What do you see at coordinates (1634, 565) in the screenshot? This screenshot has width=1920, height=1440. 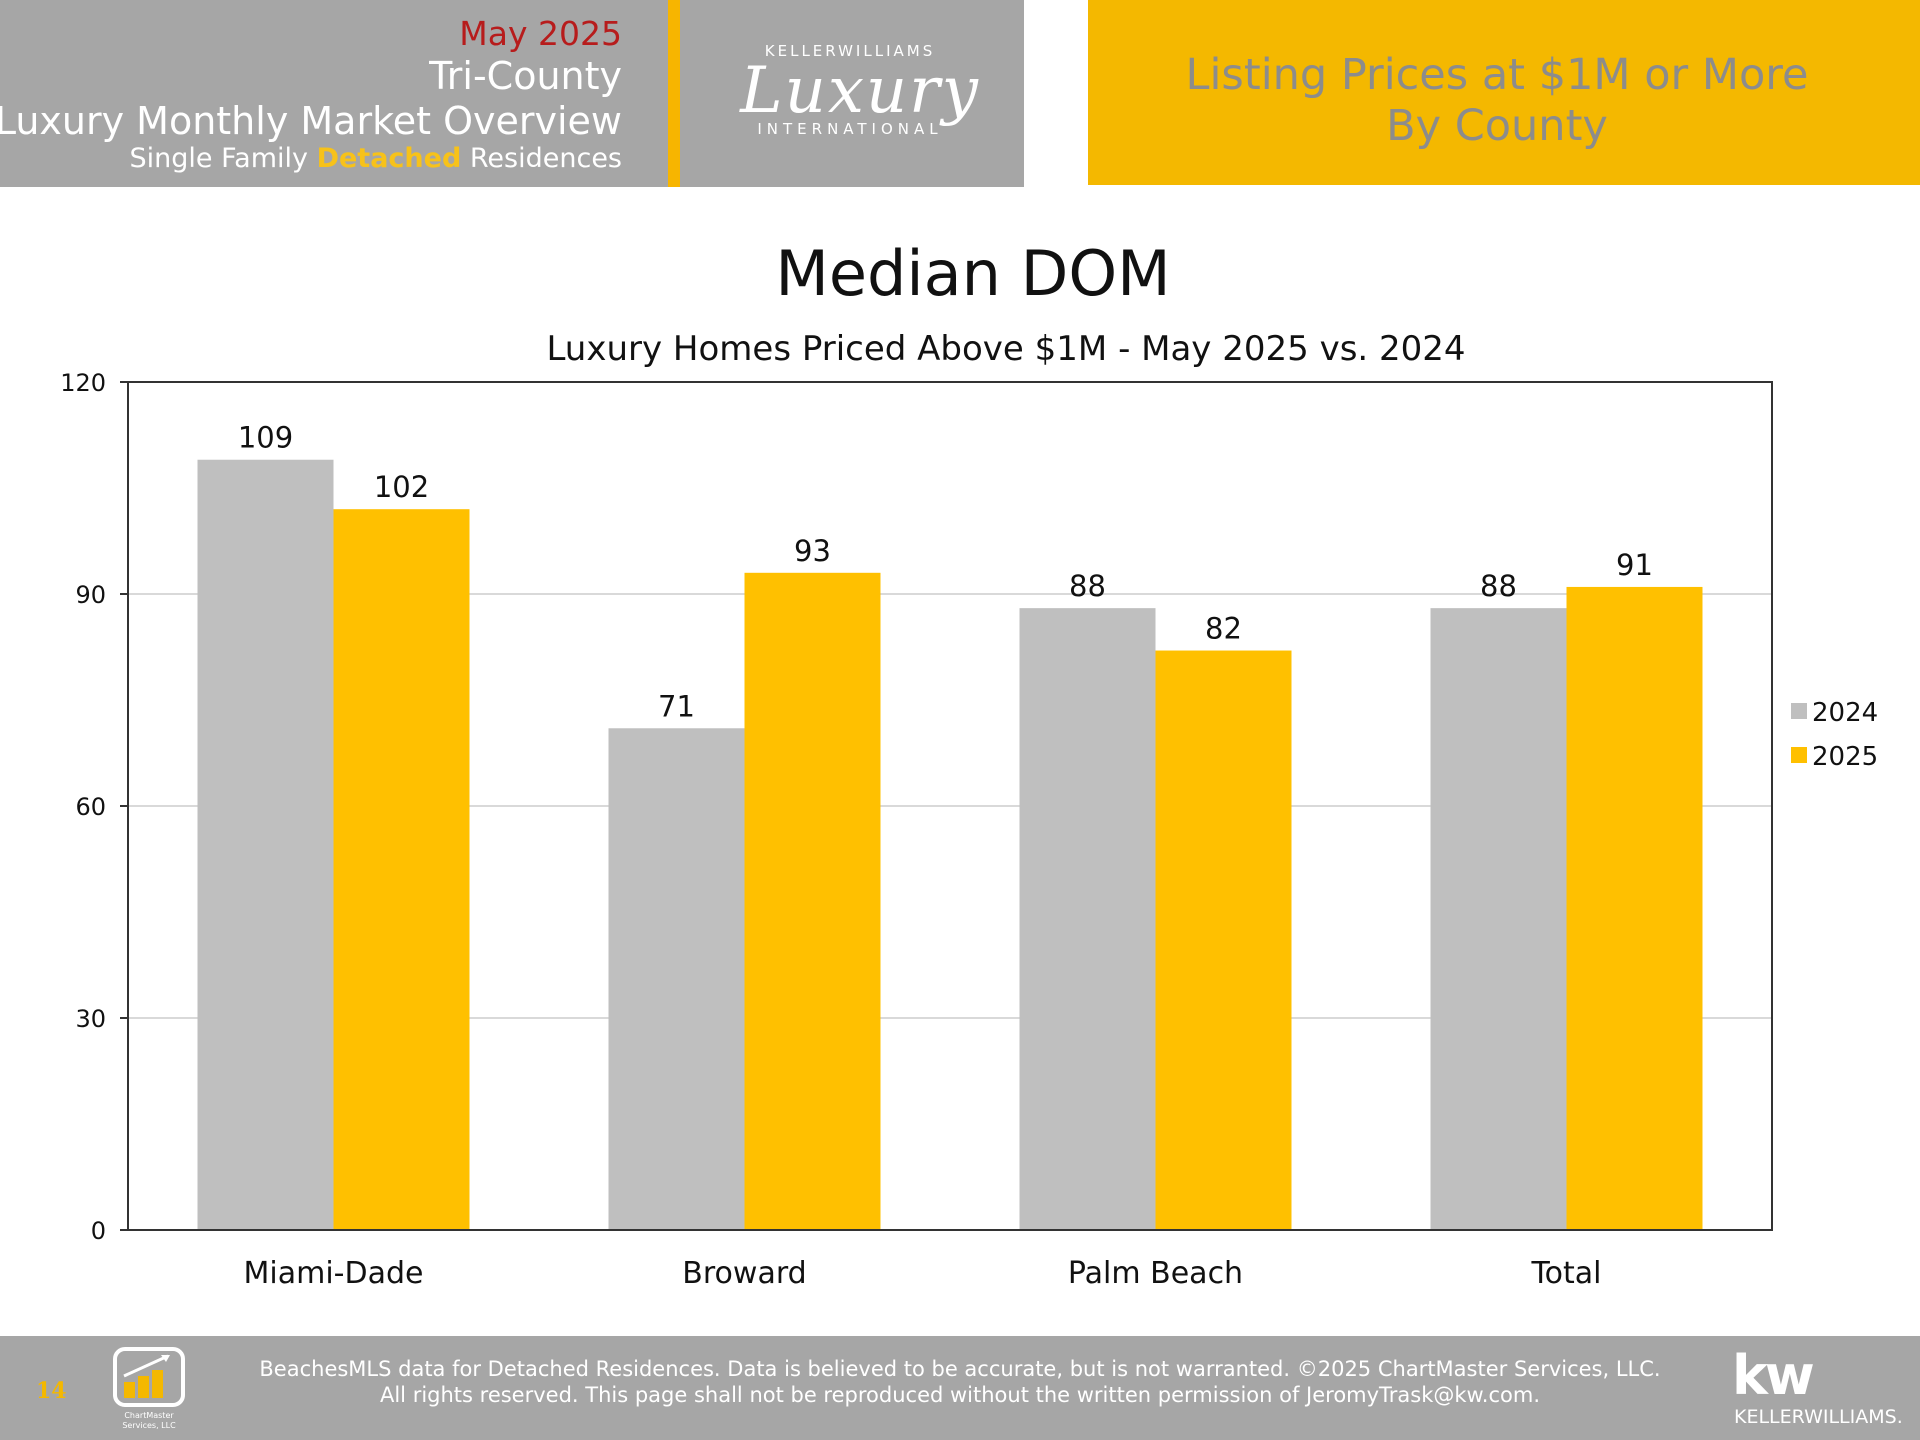 I see `data-label: 91` at bounding box center [1634, 565].